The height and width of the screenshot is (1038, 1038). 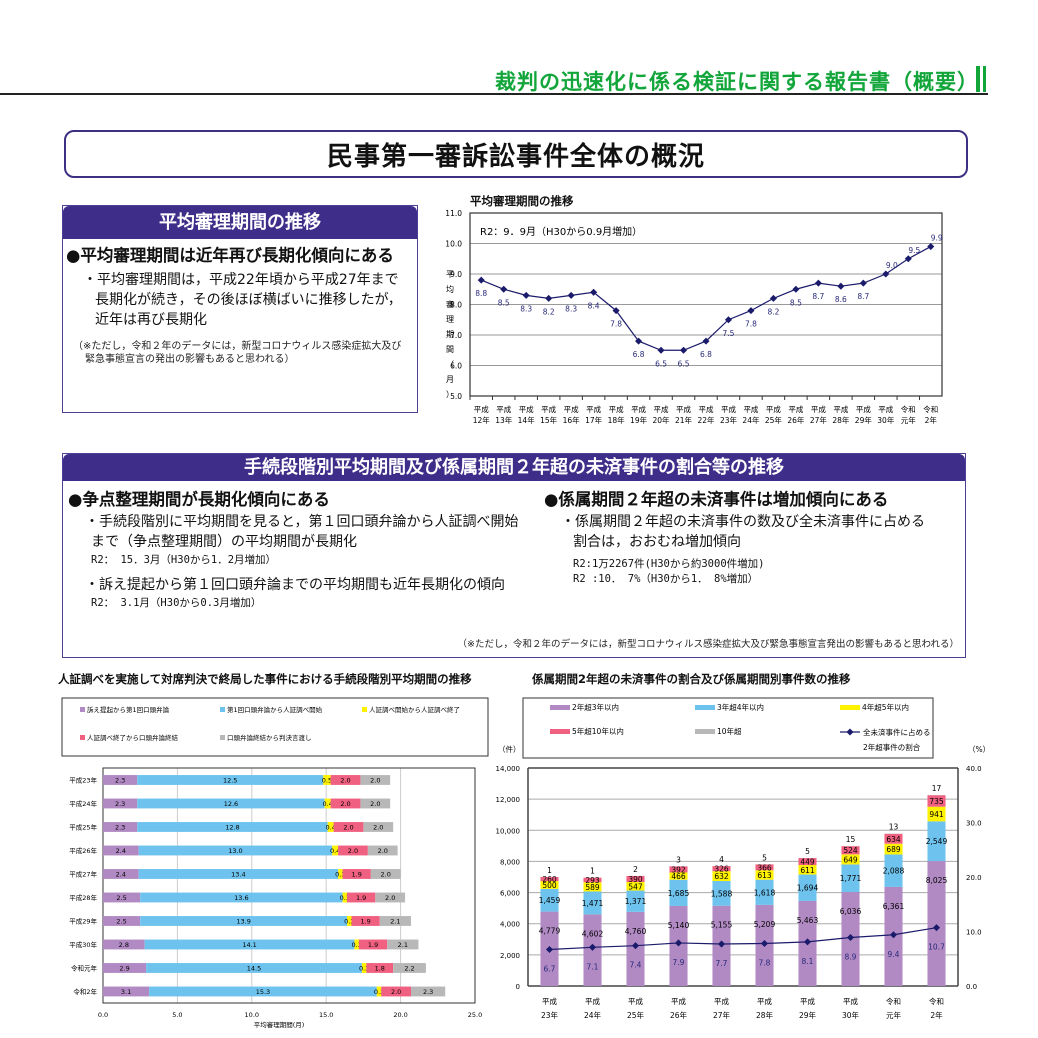 I want to click on bar-label: 2.1, so click(x=395, y=921).